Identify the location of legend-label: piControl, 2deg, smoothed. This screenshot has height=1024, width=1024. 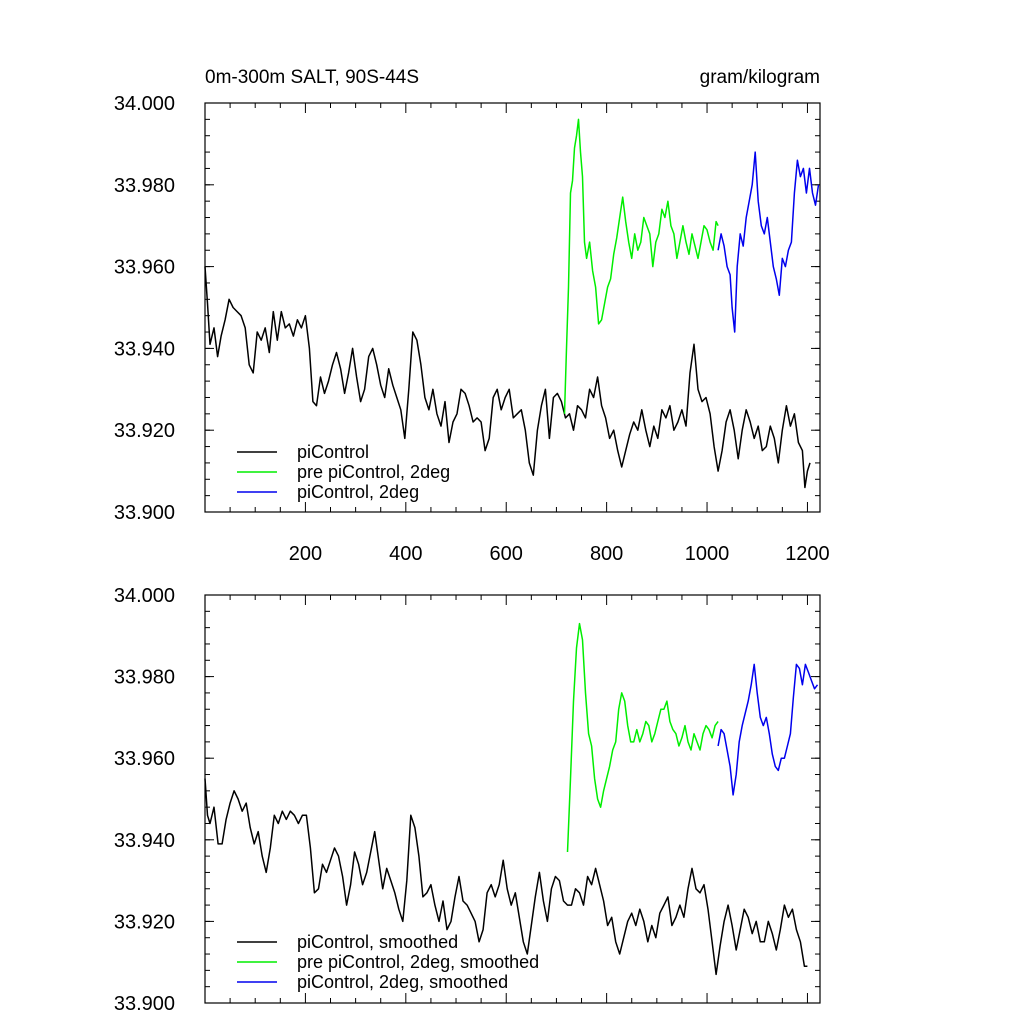
(402, 982).